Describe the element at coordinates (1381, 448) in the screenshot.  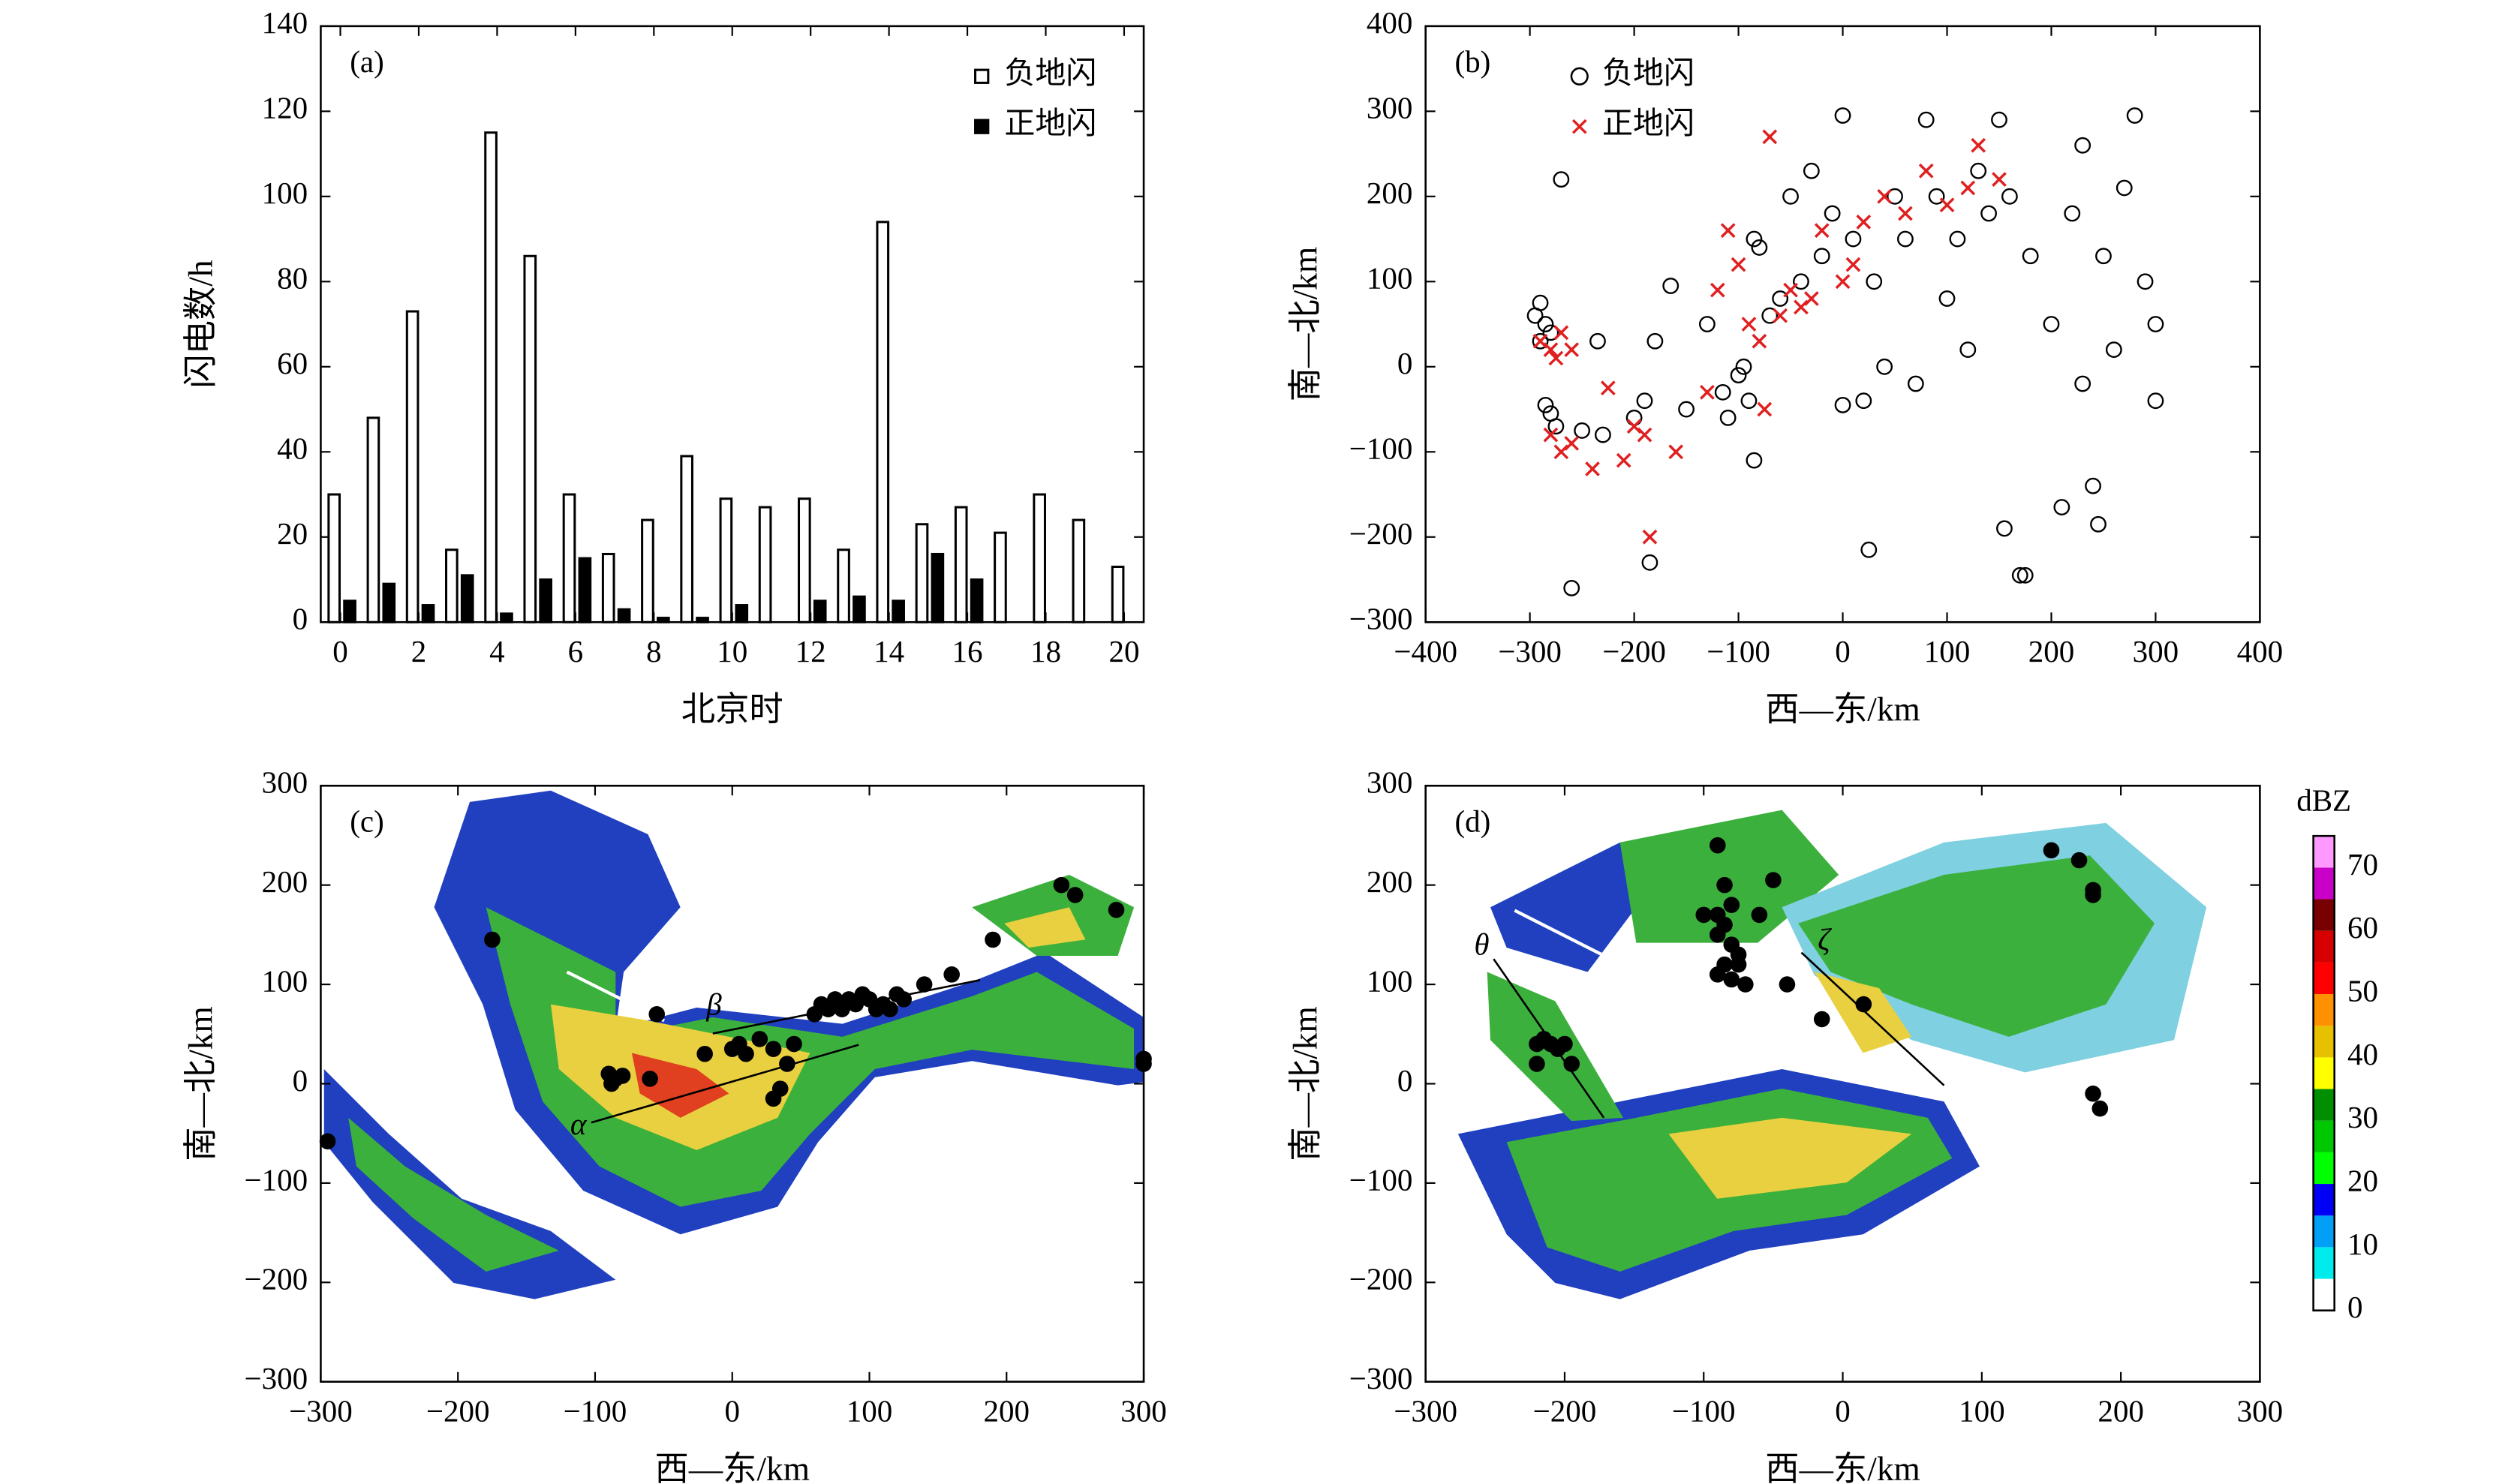
I see `y-tick-label: −100` at that location.